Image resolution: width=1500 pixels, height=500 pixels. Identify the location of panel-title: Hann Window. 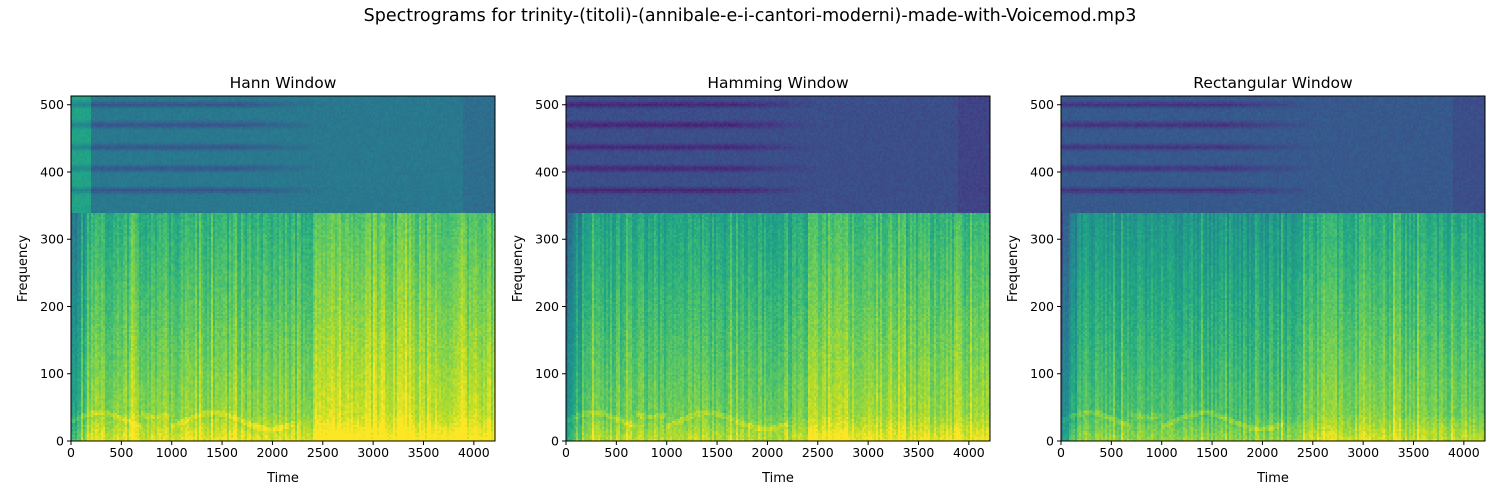
(283, 83).